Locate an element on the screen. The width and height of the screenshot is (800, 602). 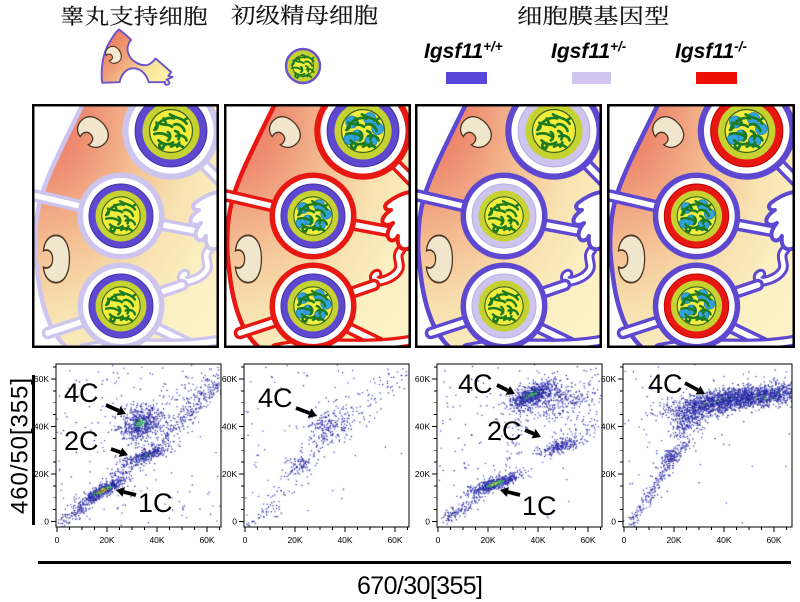
svg-text: 460/50[355] is located at coordinates (20, 446).